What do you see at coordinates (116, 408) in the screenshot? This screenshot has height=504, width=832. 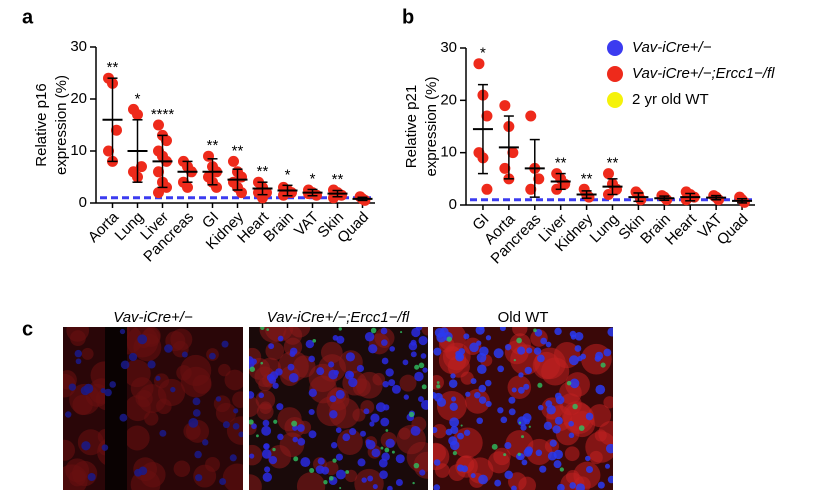 I see `tissue-gap` at bounding box center [116, 408].